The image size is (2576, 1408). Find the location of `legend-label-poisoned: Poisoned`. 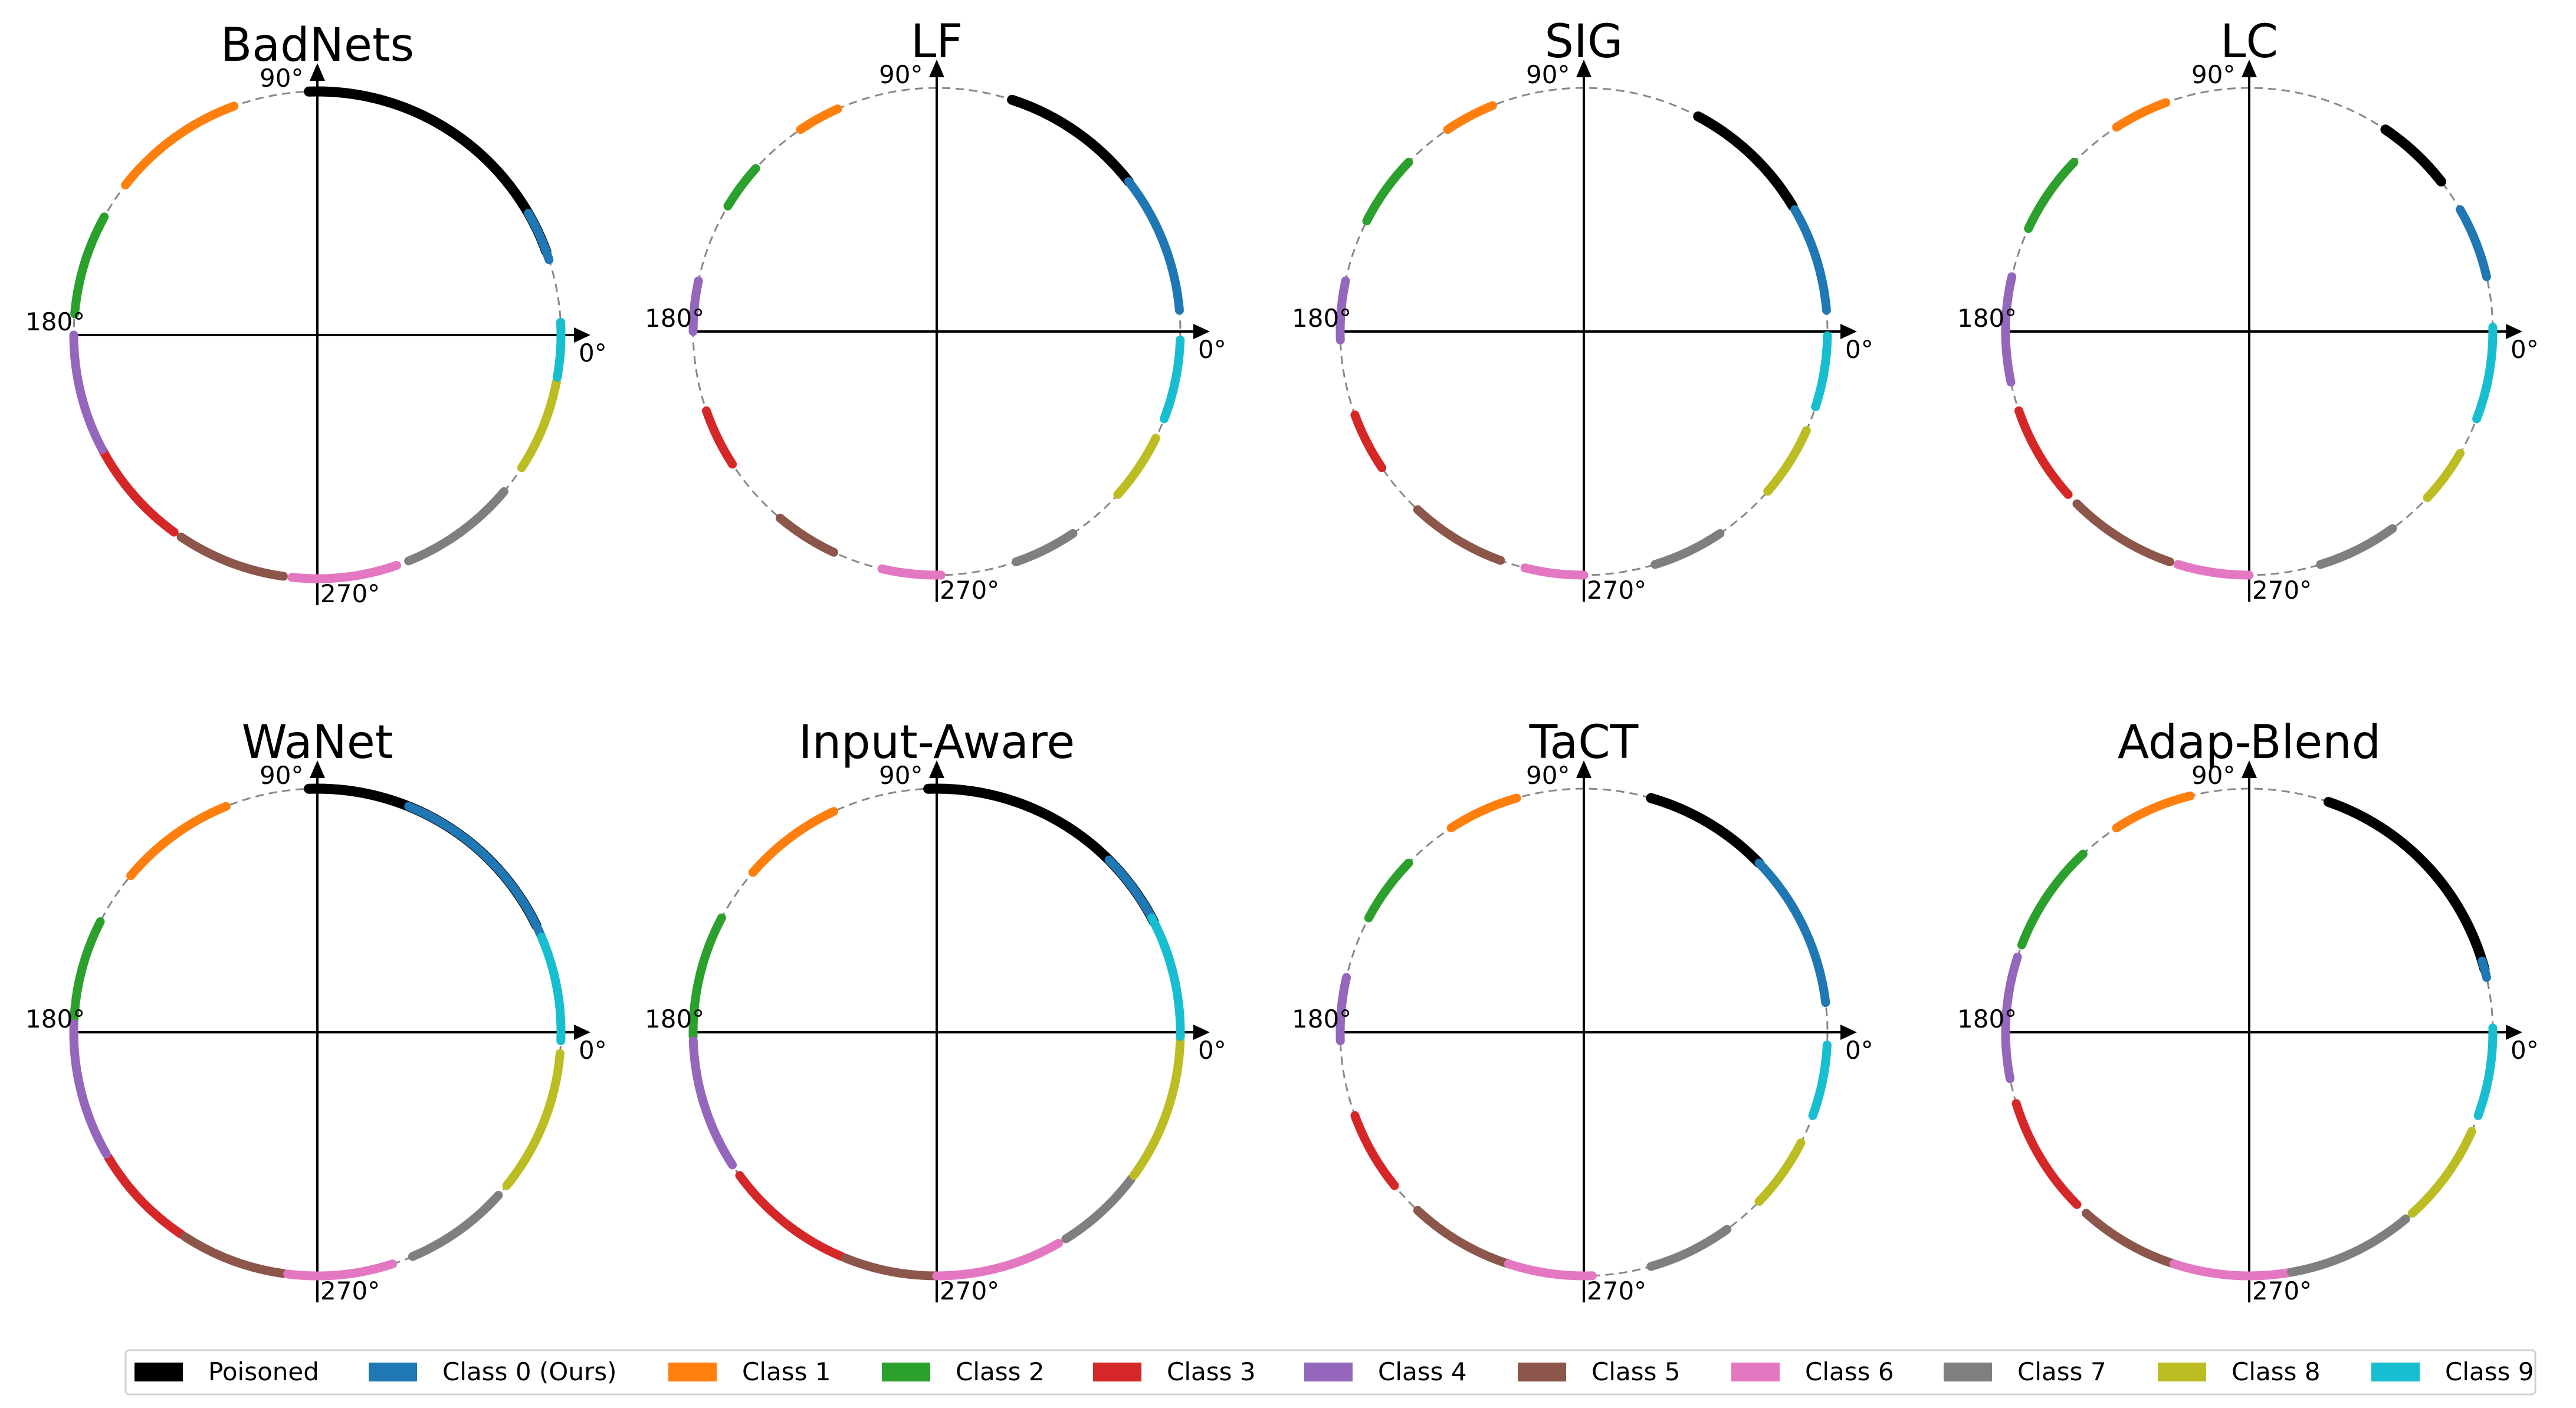

legend-label-poisoned: Poisoned is located at coordinates (263, 1371).